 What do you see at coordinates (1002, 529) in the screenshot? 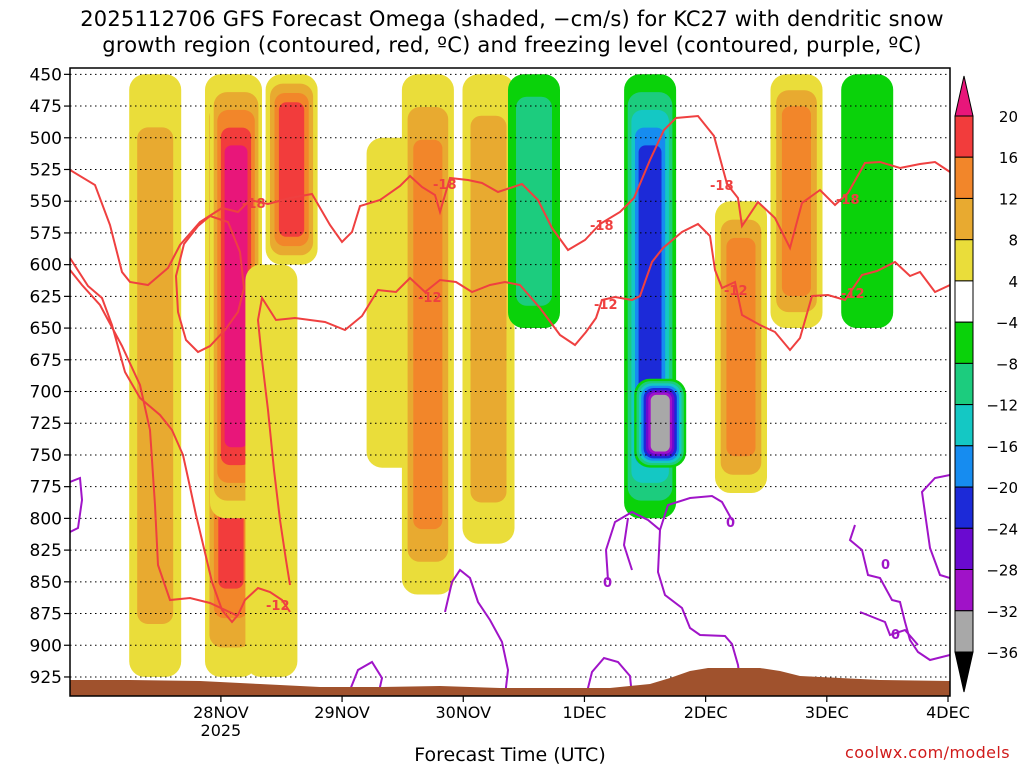
I see `colorbar-label: −24` at bounding box center [1002, 529].